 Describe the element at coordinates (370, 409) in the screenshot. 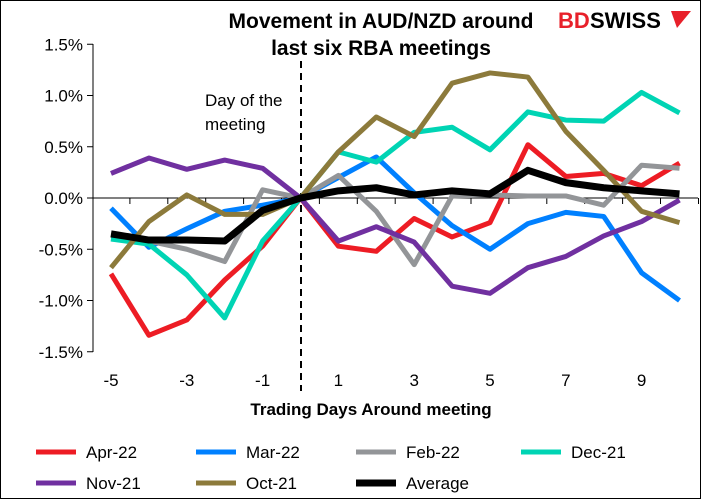

I see `x-axis-label: Trading Days Around meeting` at that location.